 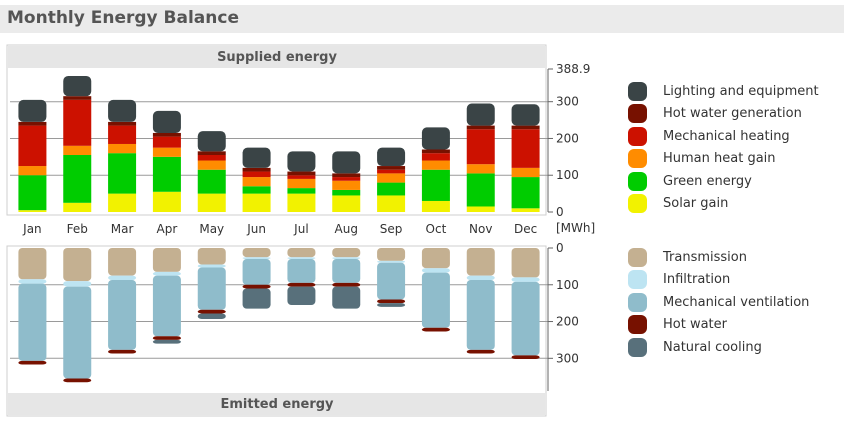 What do you see at coordinates (719, 159) in the screenshot?
I see `legend-label: Human heat gain` at bounding box center [719, 159].